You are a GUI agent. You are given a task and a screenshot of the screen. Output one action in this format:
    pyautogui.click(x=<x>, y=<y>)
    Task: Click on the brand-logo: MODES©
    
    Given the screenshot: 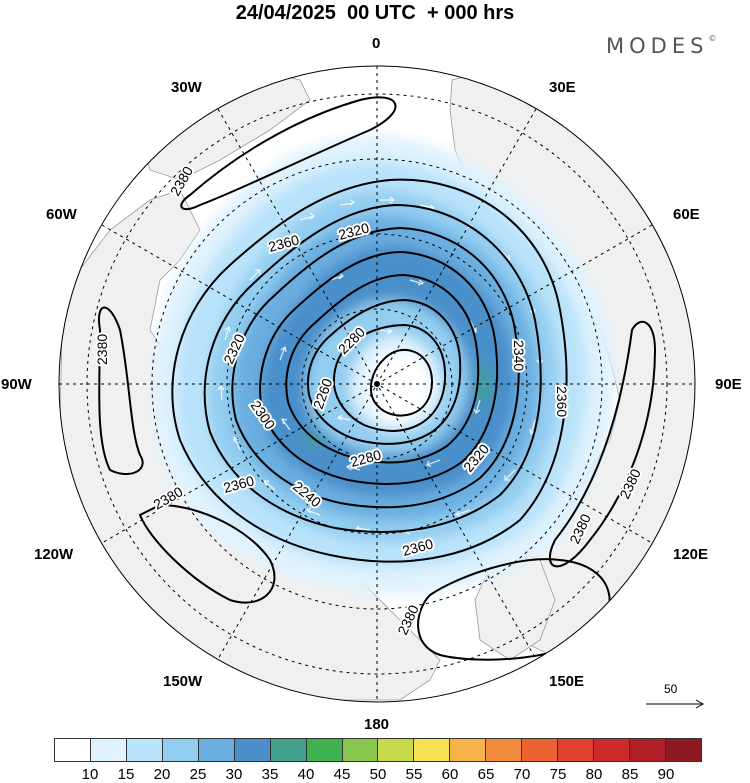 What is the action you would take?
    pyautogui.click(x=661, y=46)
    